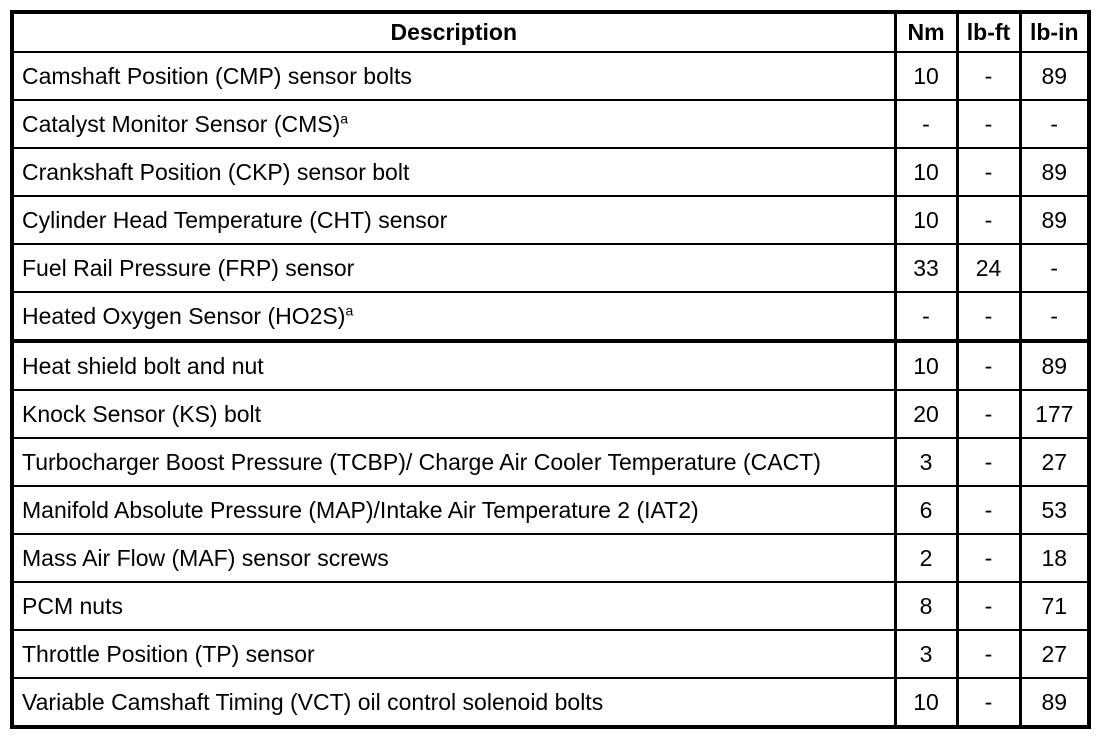 This screenshot has width=1120, height=748. Describe the element at coordinates (926, 268) in the screenshot. I see `row-nm-value: 33` at that location.